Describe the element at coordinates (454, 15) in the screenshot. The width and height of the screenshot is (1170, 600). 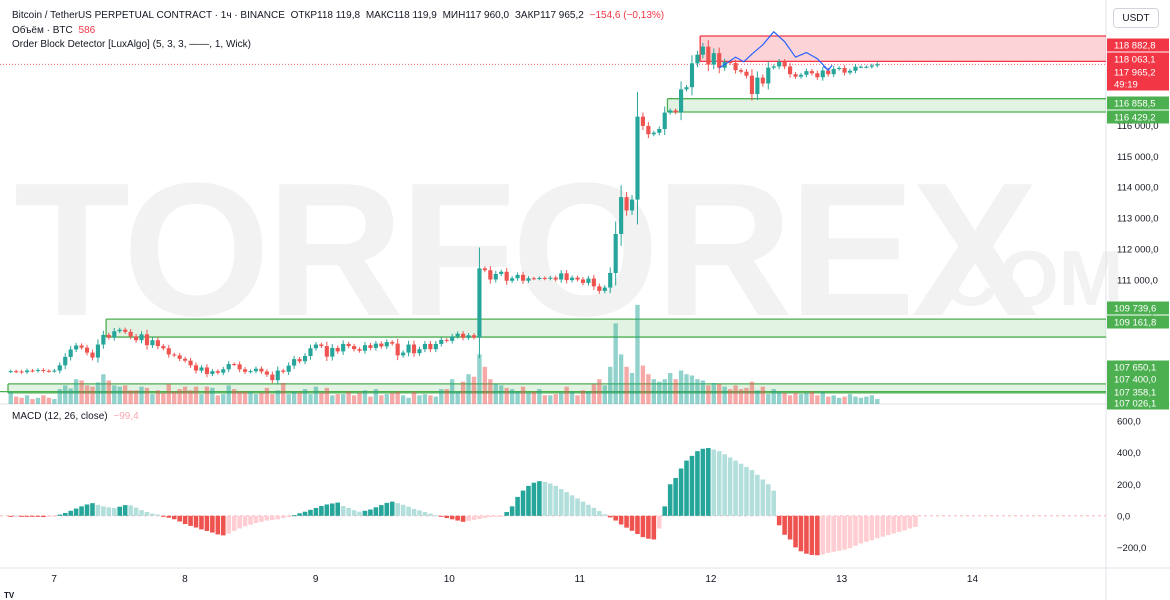
I see `low-label: МИН` at that location.